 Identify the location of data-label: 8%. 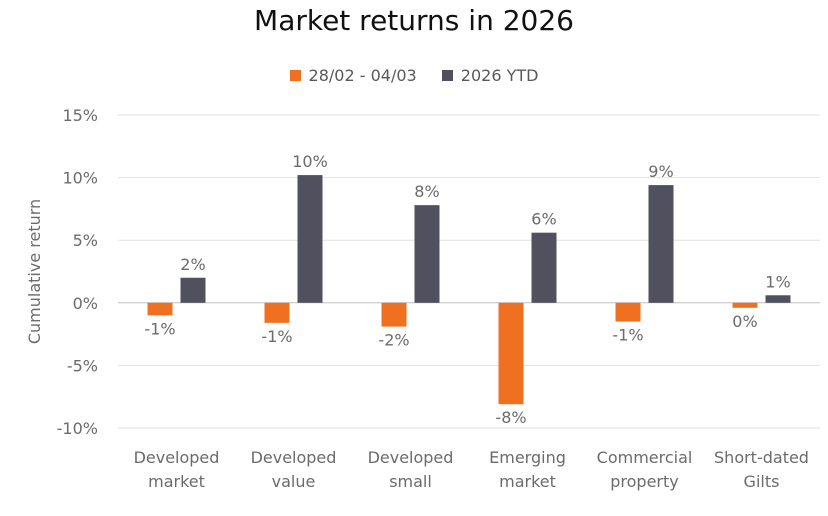
(426, 191).